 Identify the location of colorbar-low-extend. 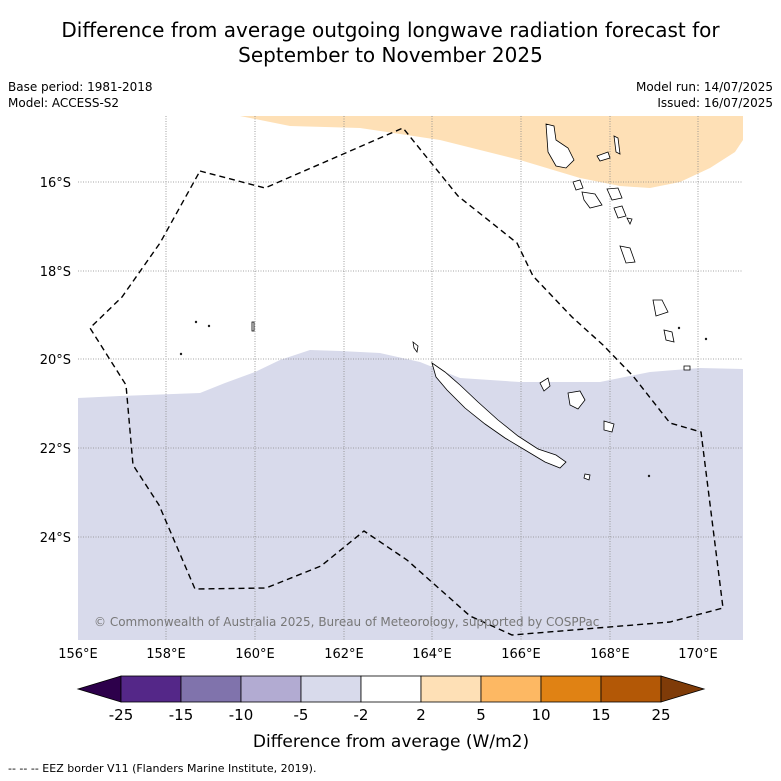
(99, 689).